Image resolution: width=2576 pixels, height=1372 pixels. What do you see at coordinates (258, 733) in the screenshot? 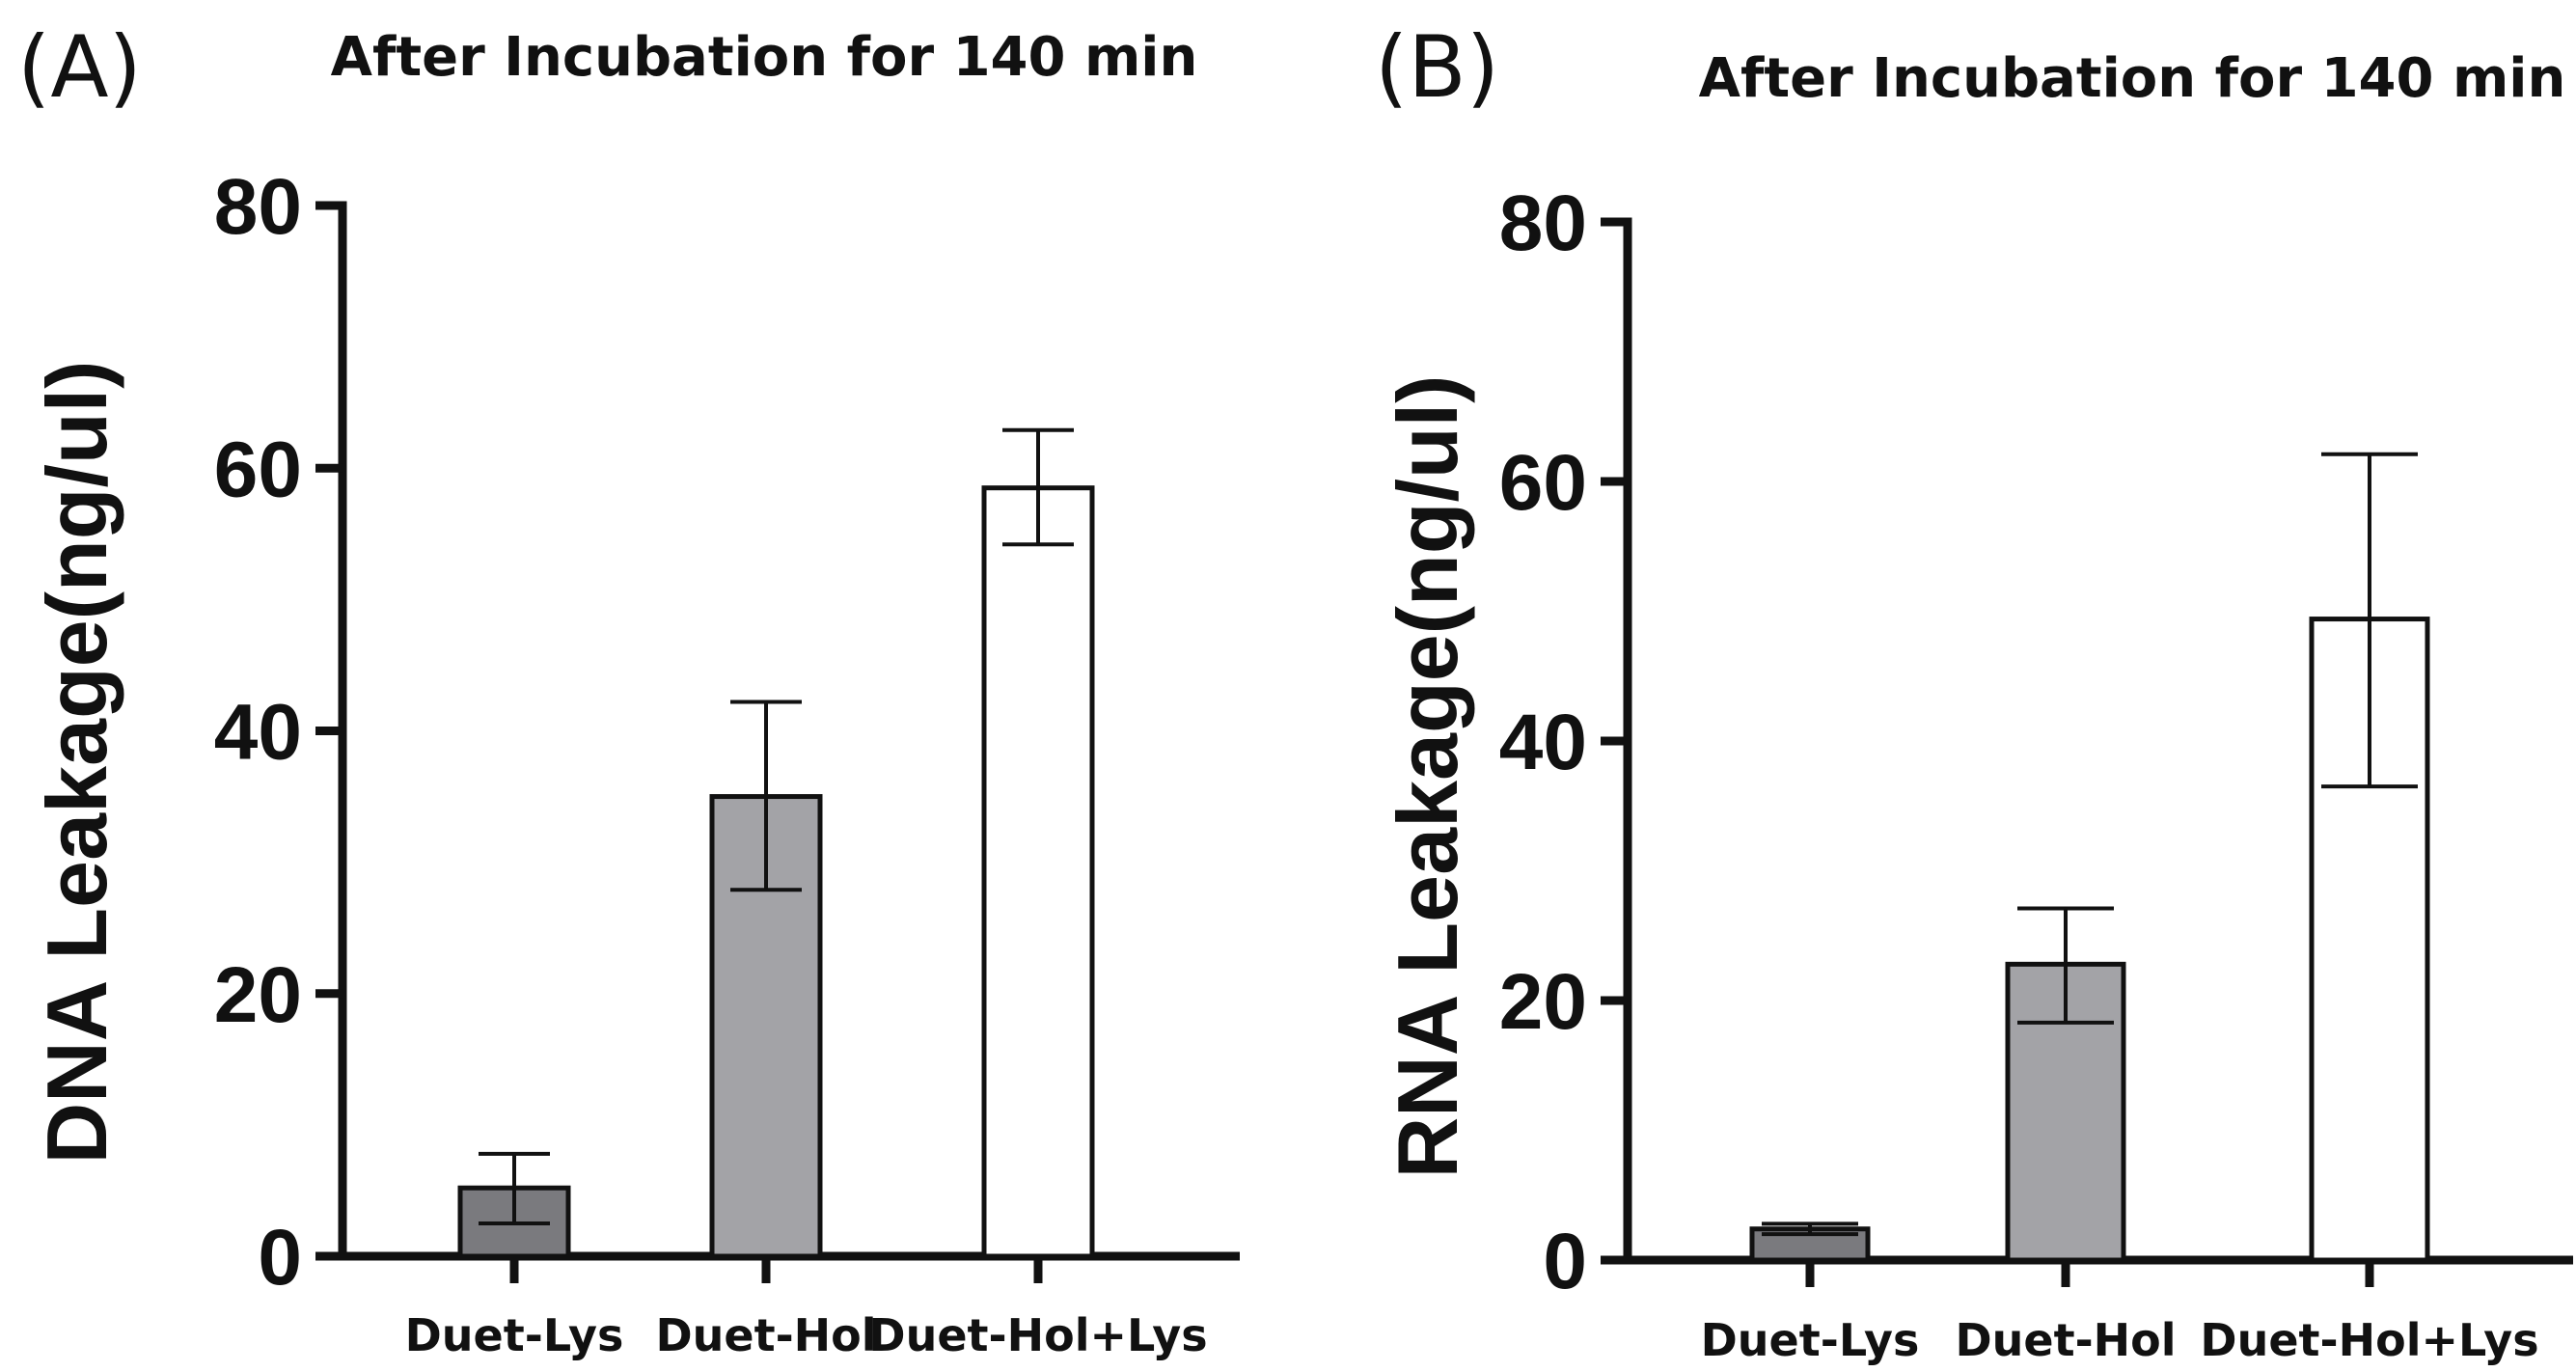
I see `panel-a-y-tick-label-40: 40` at bounding box center [258, 733].